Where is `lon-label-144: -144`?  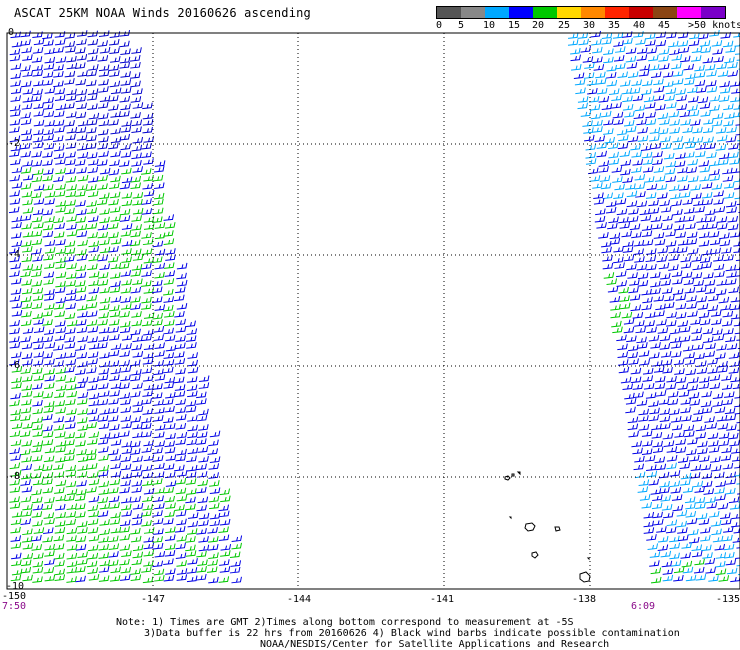 lon-label-144: -144 is located at coordinates (299, 599).